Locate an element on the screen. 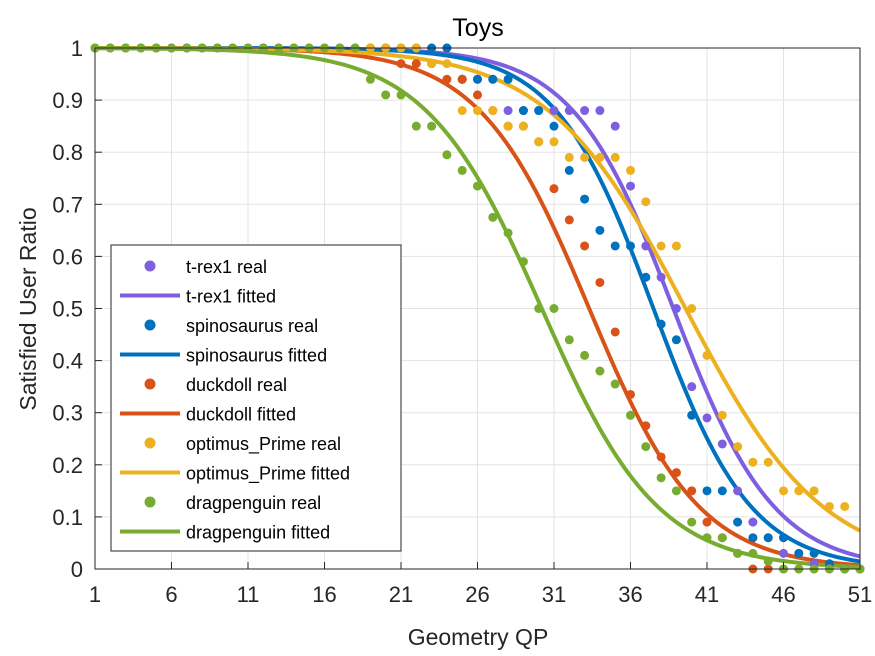 The height and width of the screenshot is (656, 875). x-tick-label: 21 is located at coordinates (401, 594).